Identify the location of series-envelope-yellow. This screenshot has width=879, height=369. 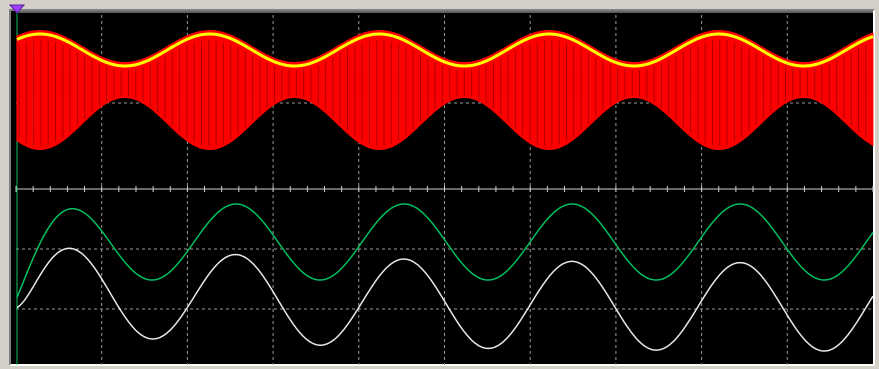
(445, 50).